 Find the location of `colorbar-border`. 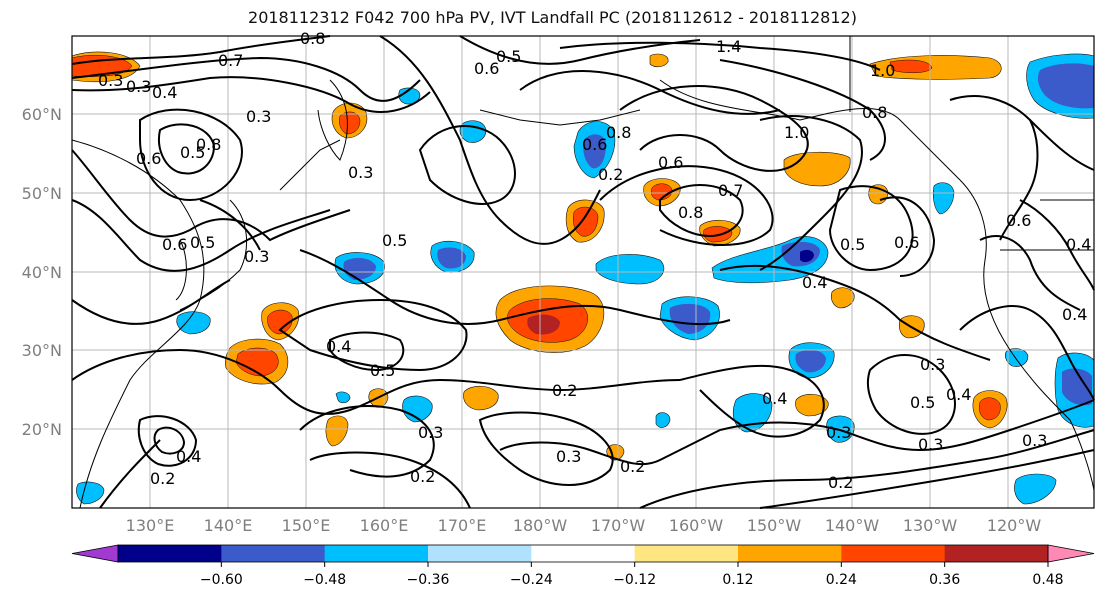

colorbar-border is located at coordinates (583, 553).